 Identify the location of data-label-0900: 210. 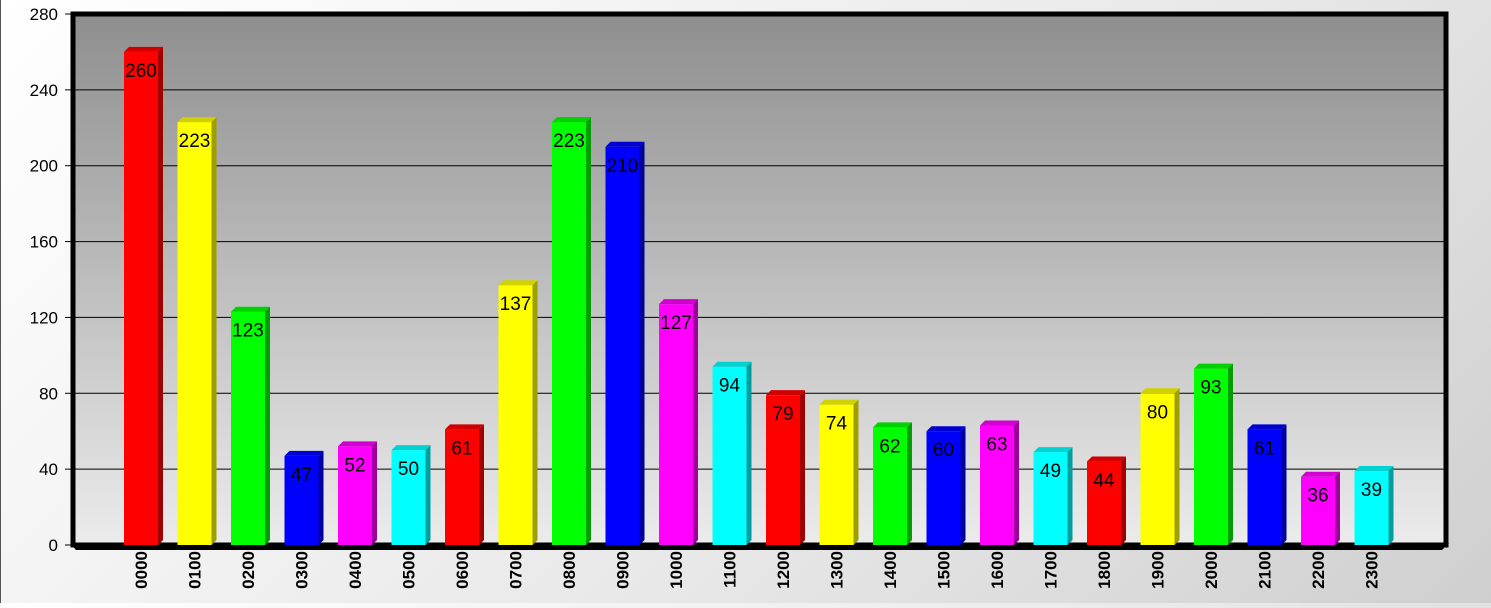
(623, 166).